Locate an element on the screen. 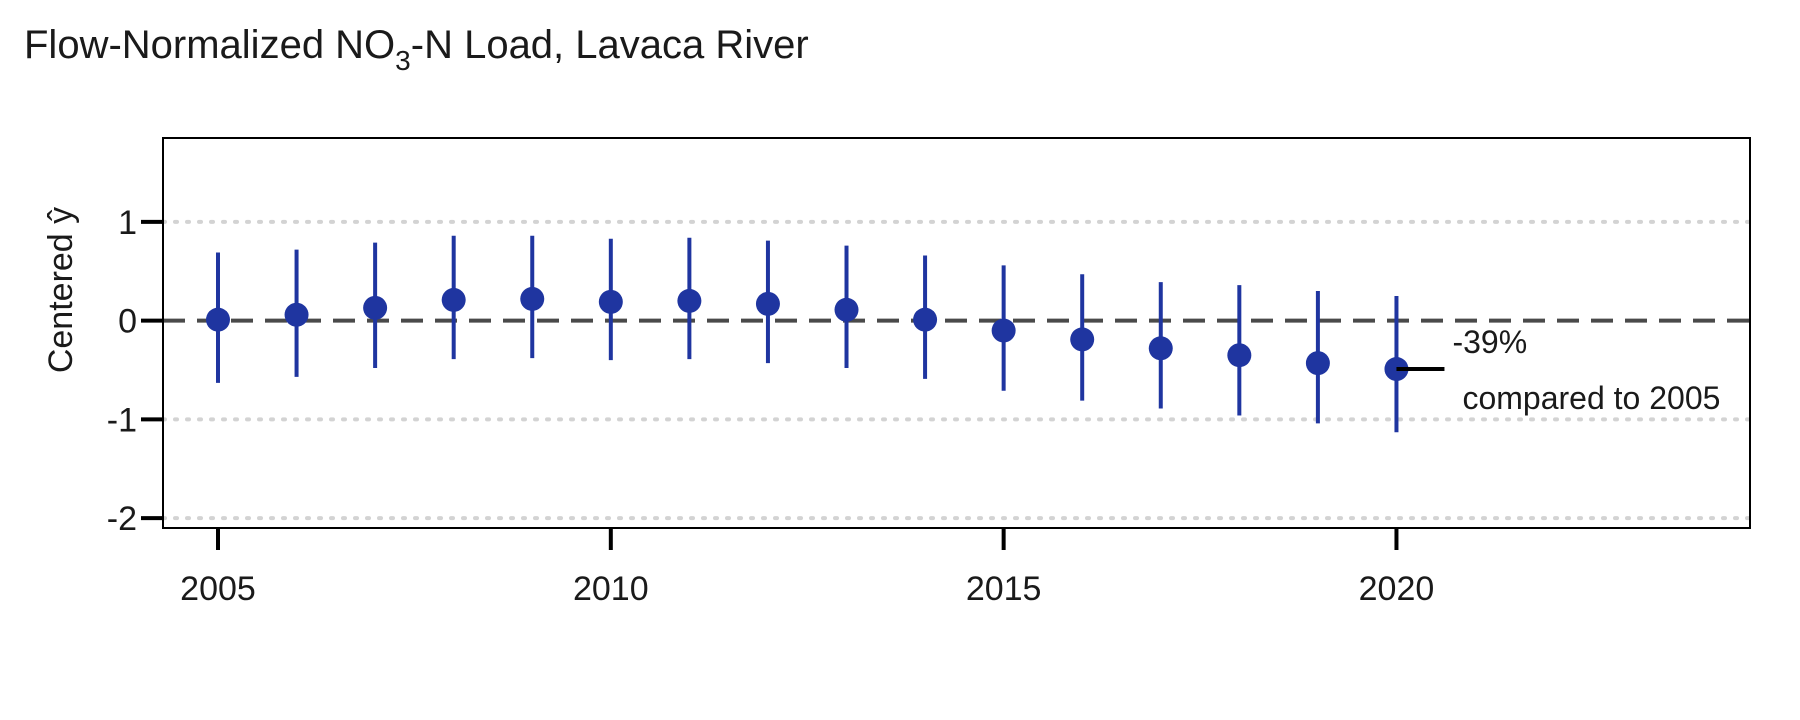  y-axis-label: Centered ŷ is located at coordinates (61, 290).